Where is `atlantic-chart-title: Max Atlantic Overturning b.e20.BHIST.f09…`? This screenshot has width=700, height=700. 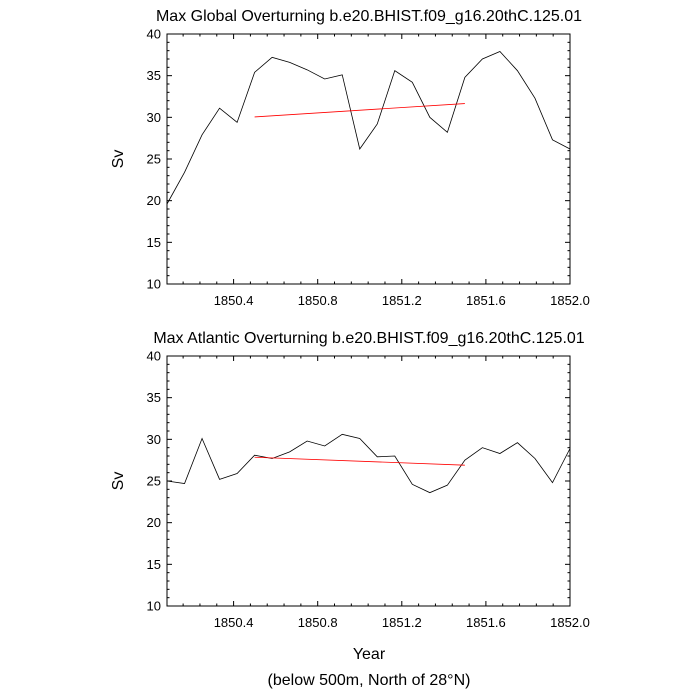
atlantic-chart-title: Max Atlantic Overturning b.e20.BHIST.f09… is located at coordinates (368, 338).